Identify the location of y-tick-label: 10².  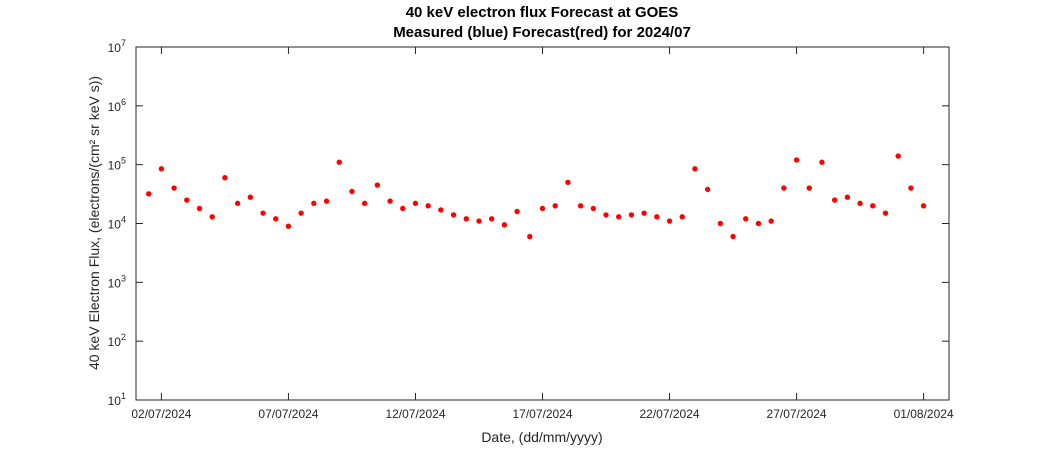
(117, 340).